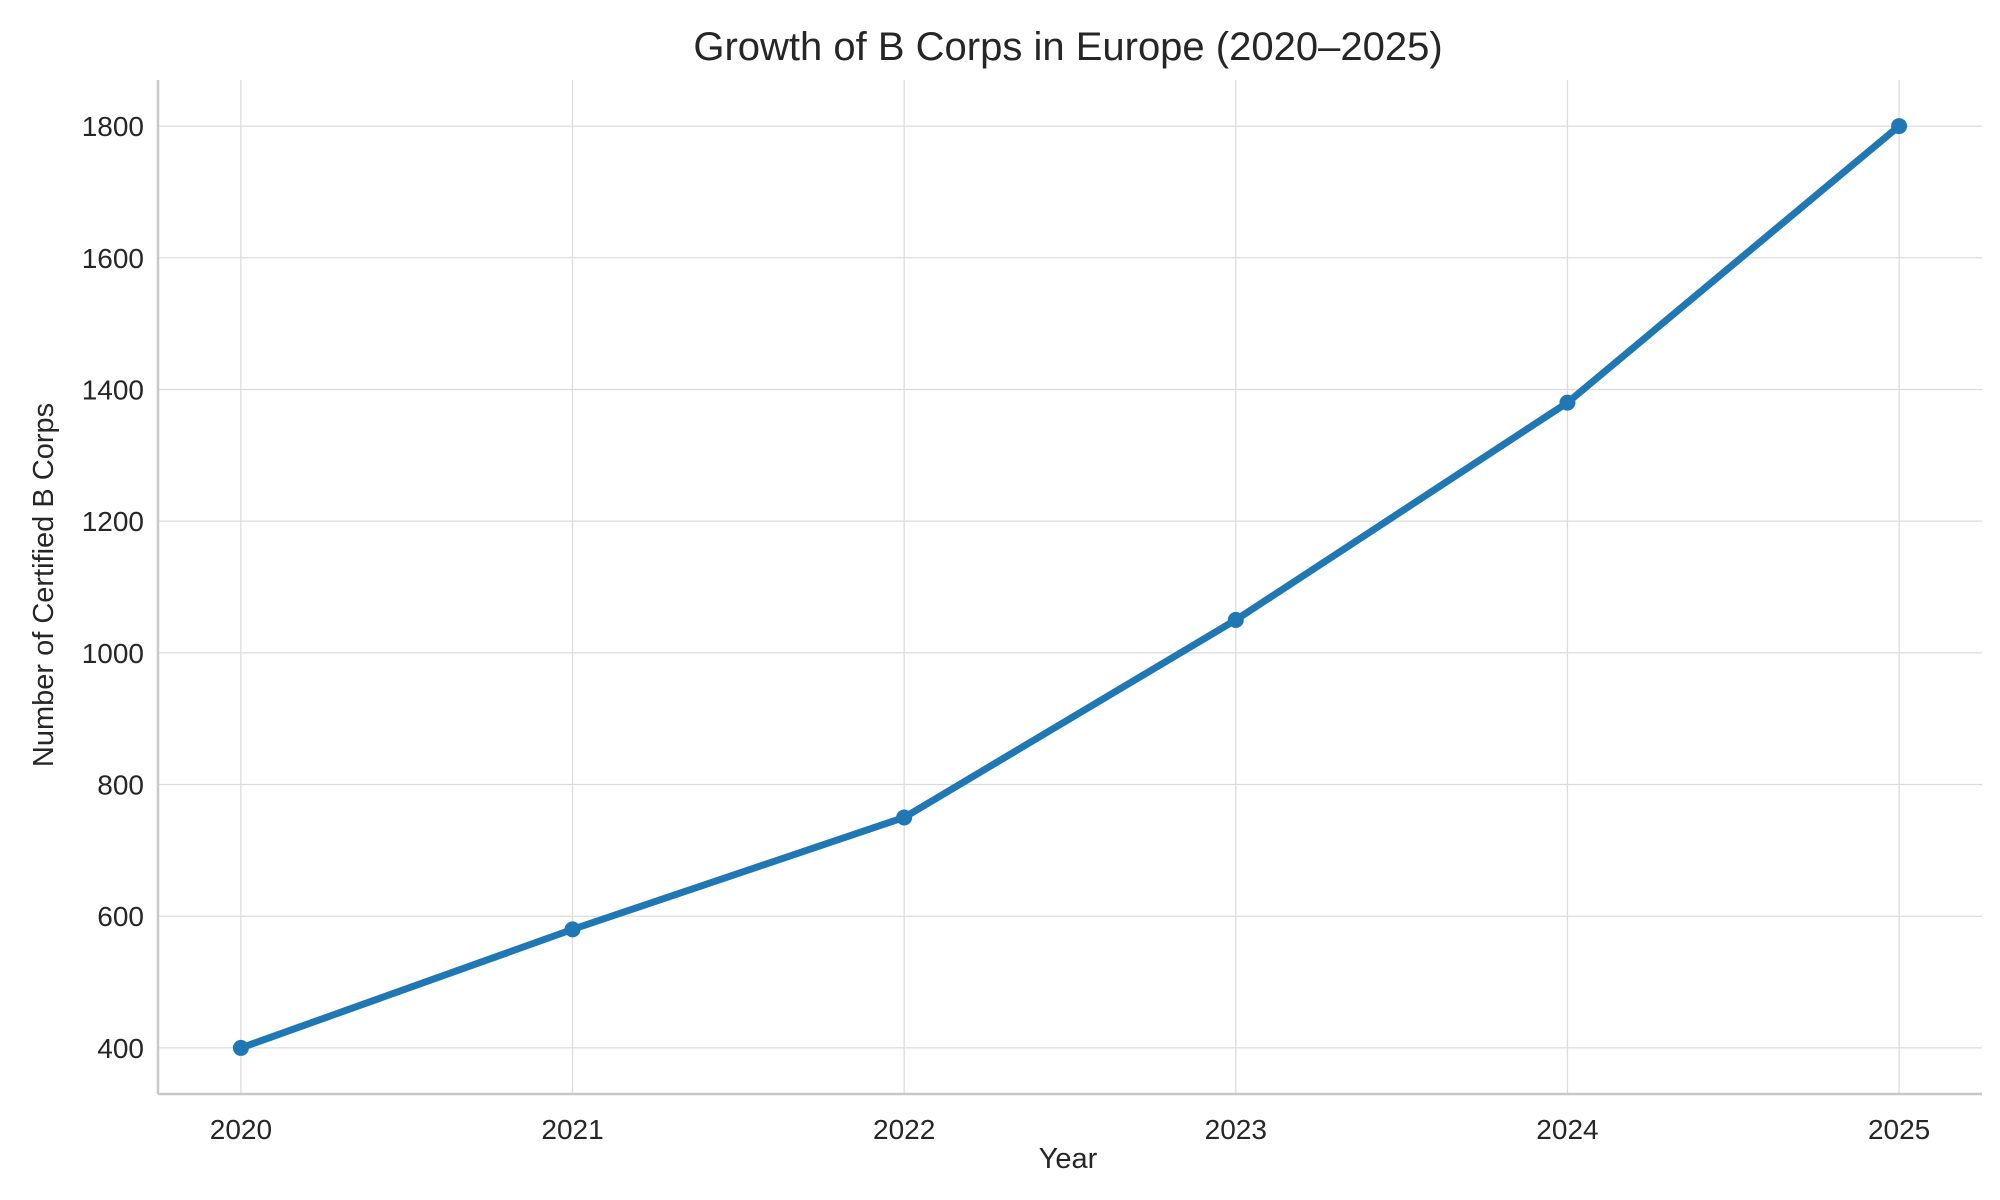 This screenshot has height=1200, width=2000. What do you see at coordinates (572, 1129) in the screenshot?
I see `x-tick-label: 2021` at bounding box center [572, 1129].